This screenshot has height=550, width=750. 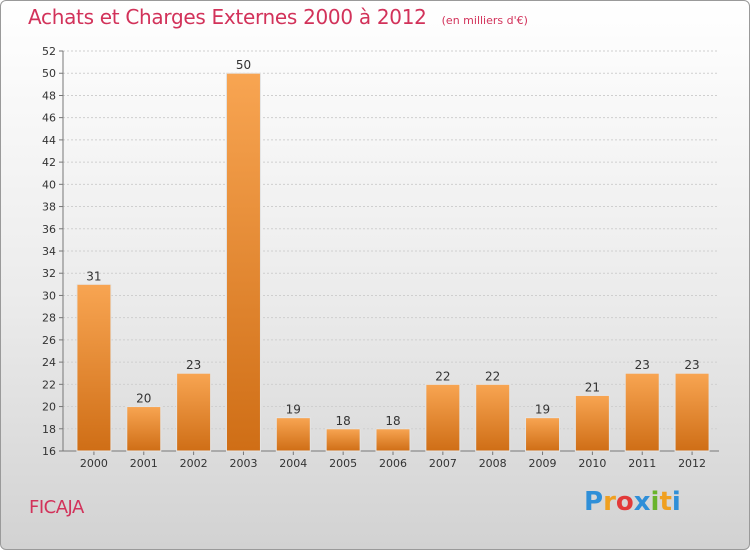 I want to click on bar-2007, so click(x=443, y=417).